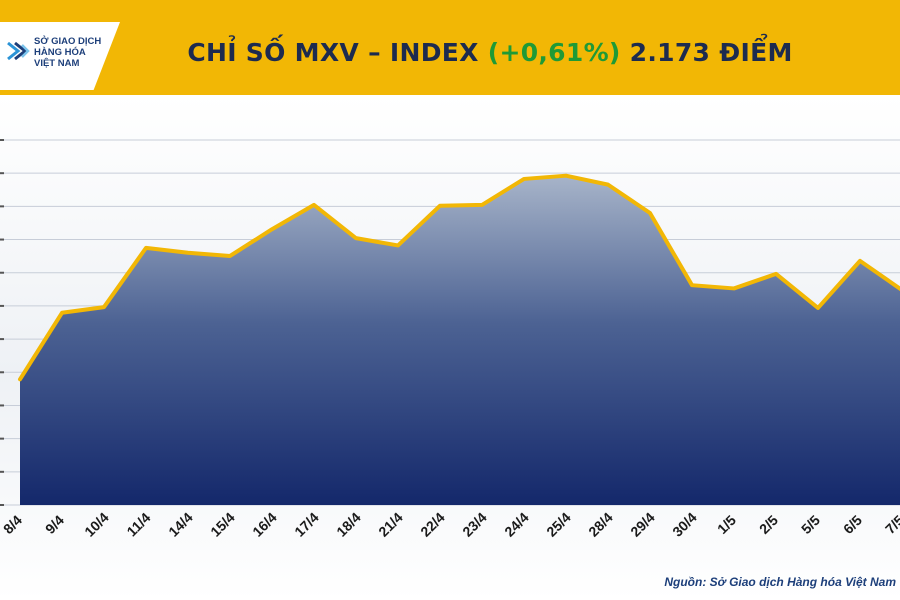  What do you see at coordinates (554, 52) in the screenshot?
I see `title-change: (+0,61%)` at bounding box center [554, 52].